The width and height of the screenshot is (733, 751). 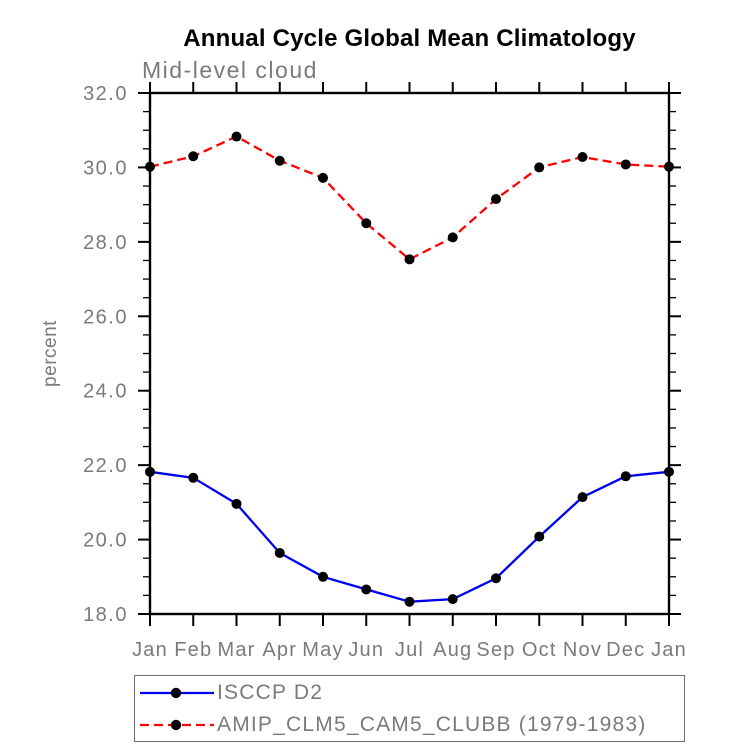 What do you see at coordinates (105, 94) in the screenshot?
I see `y-tick-label: 32.0` at bounding box center [105, 94].